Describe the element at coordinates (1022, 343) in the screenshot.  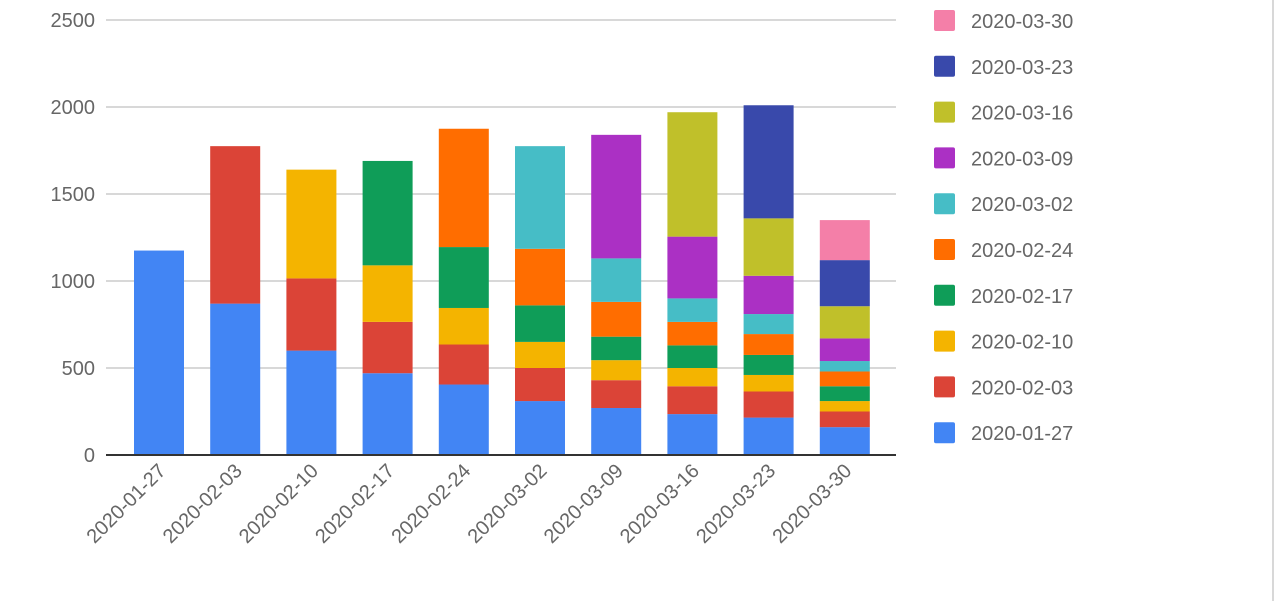
I see `legend-label: 2020-02-10` at that location.